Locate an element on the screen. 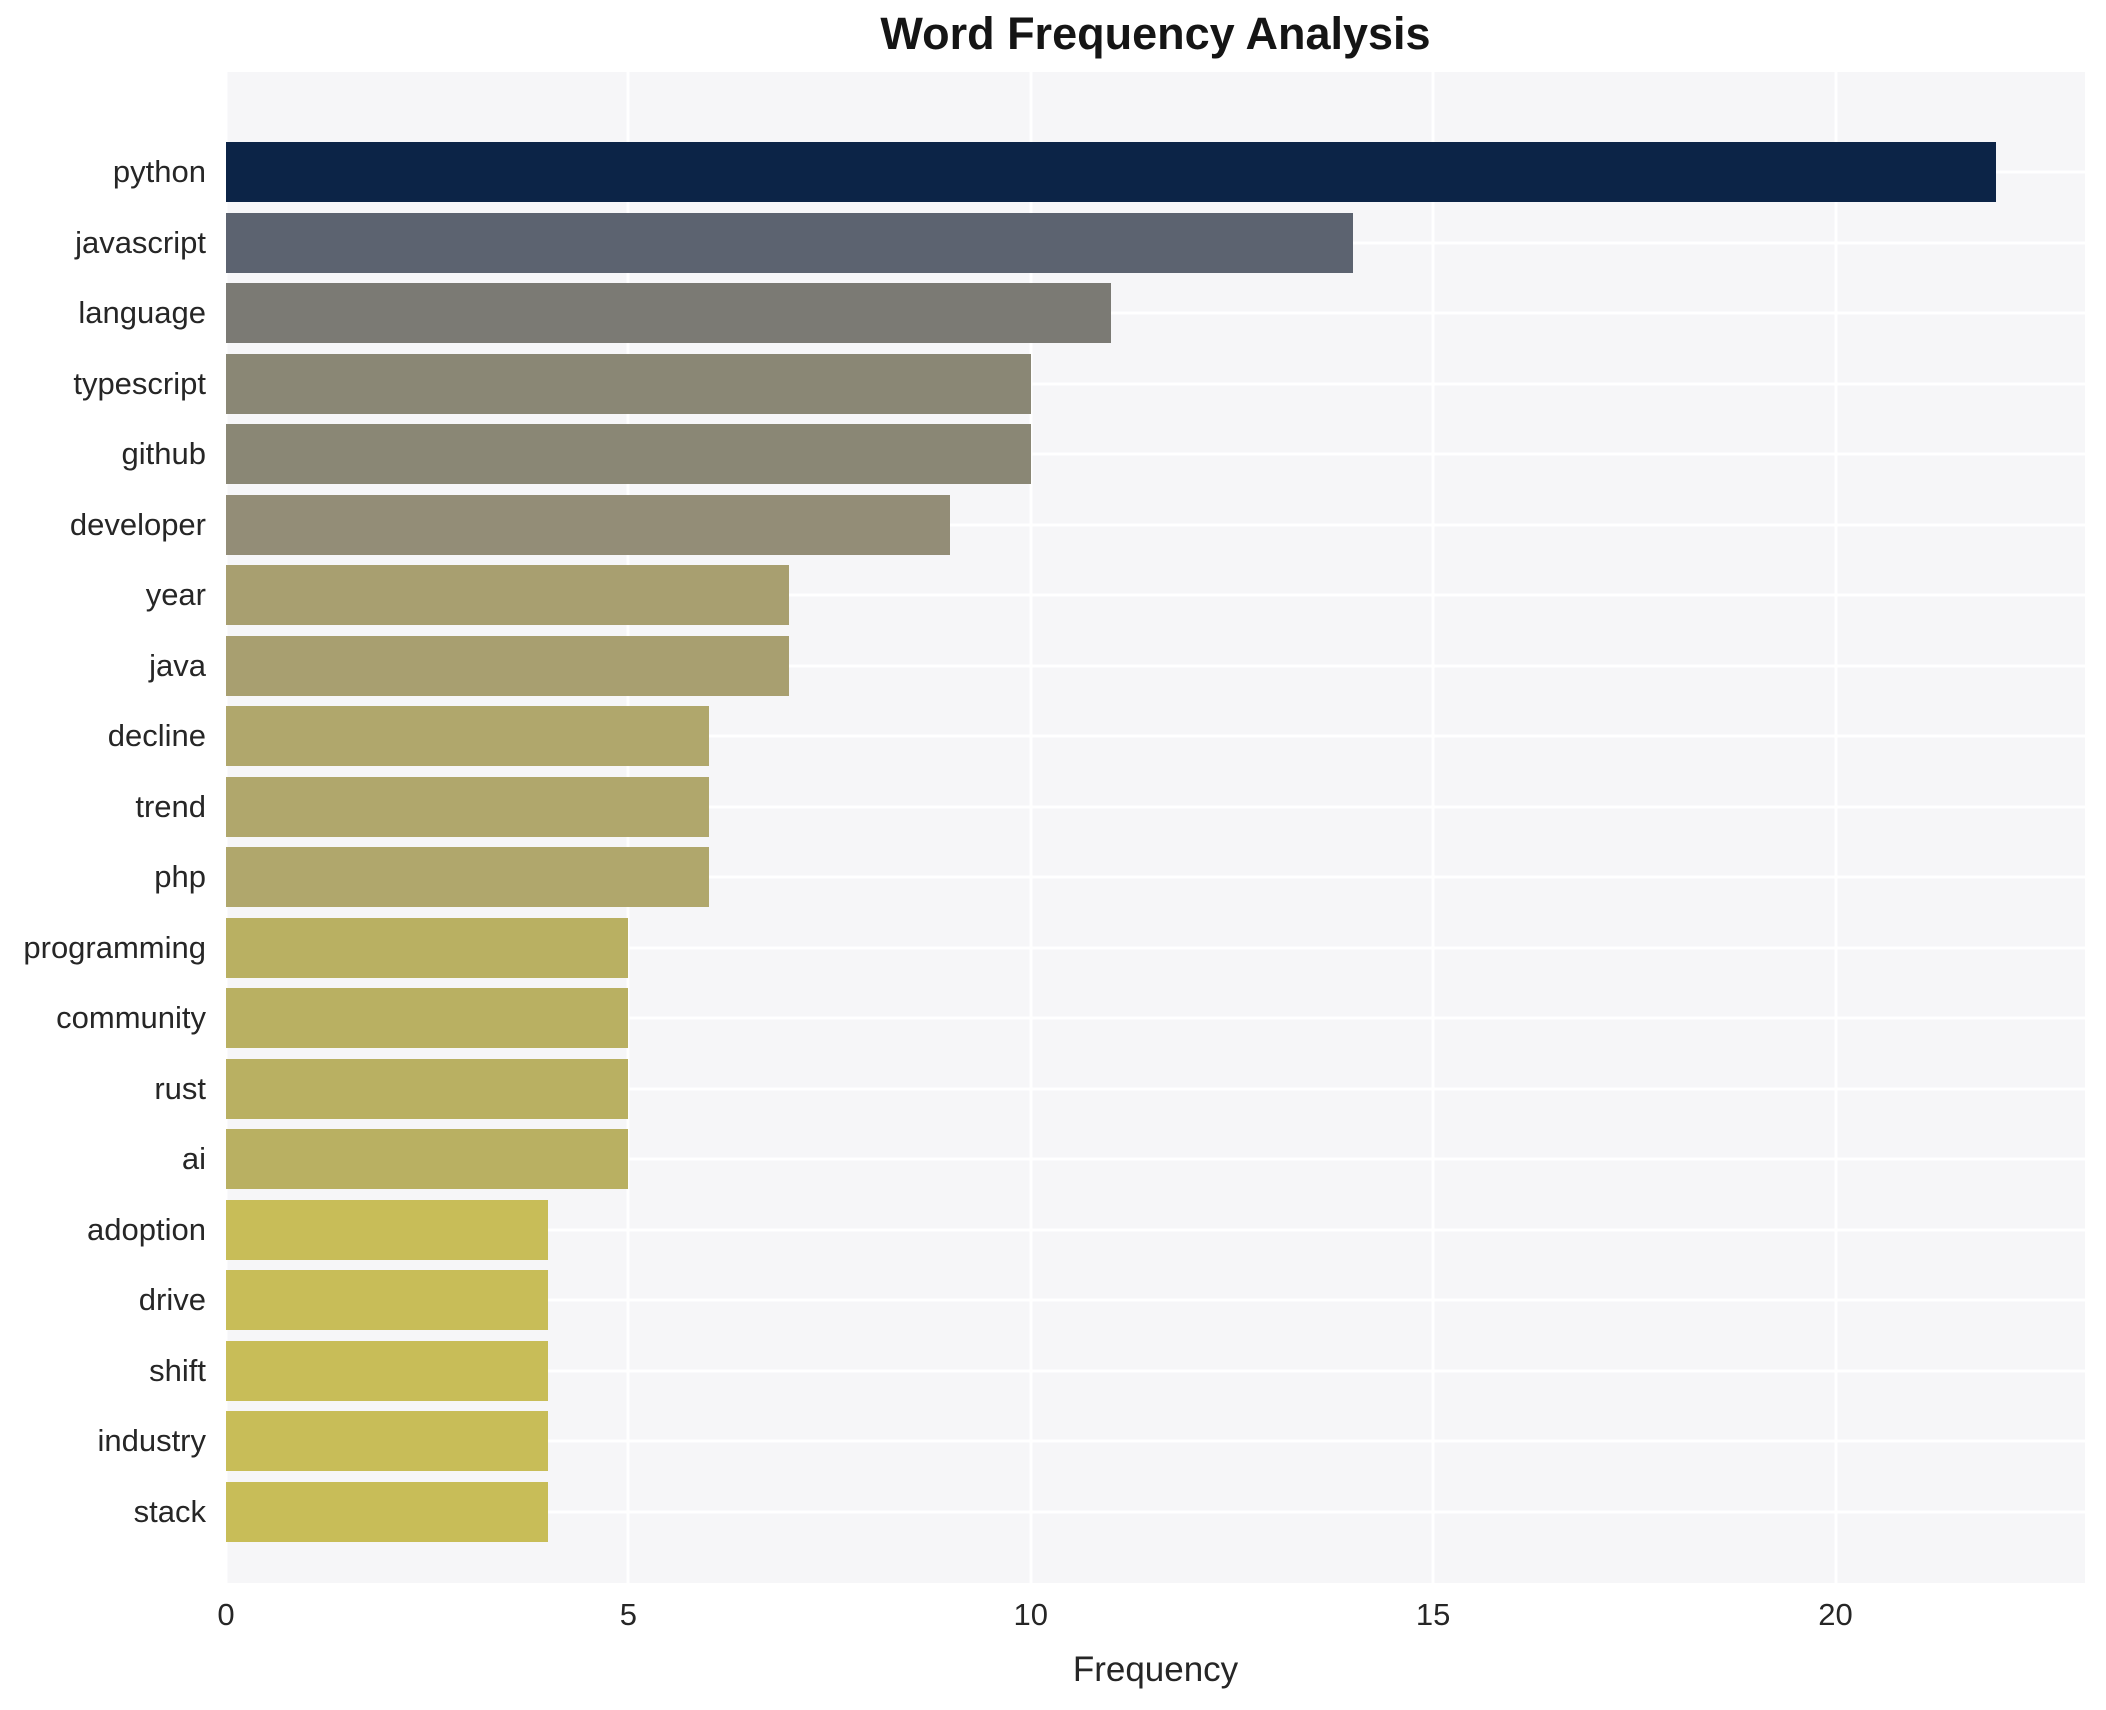  bar-php is located at coordinates (467, 877).